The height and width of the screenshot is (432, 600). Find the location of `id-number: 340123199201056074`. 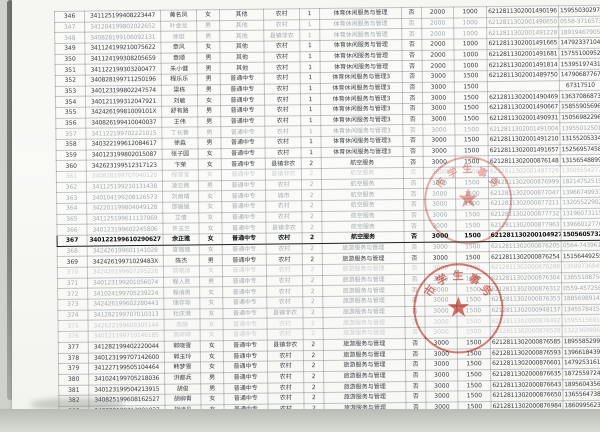

id-number: 340123199201056074 is located at coordinates (125, 283).